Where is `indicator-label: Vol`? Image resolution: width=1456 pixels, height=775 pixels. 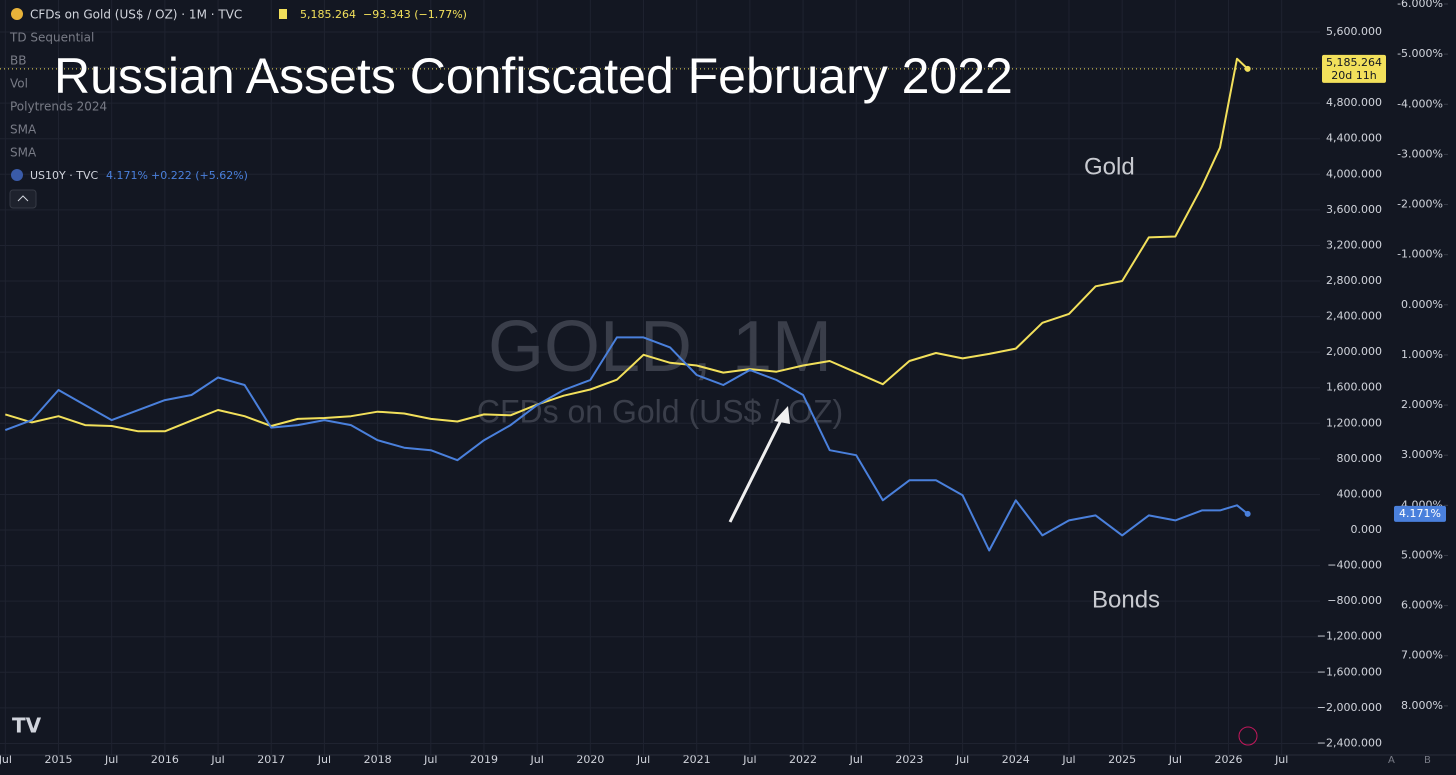 indicator-label: Vol is located at coordinates (19, 84).